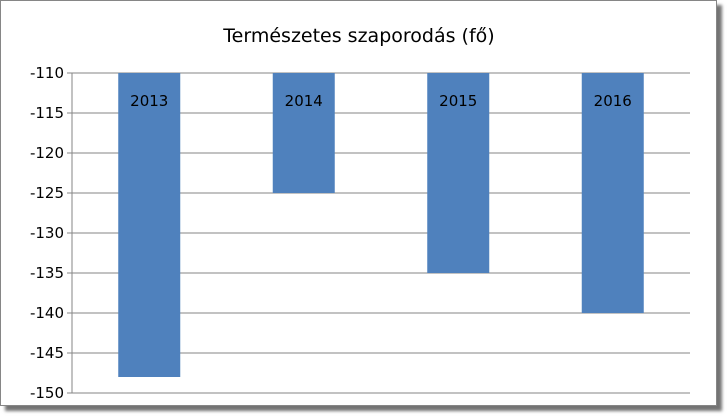  I want to click on y-axis: -110 -115 -120 -125 -130 -135 -140 -145 -150, so click(51, 233).